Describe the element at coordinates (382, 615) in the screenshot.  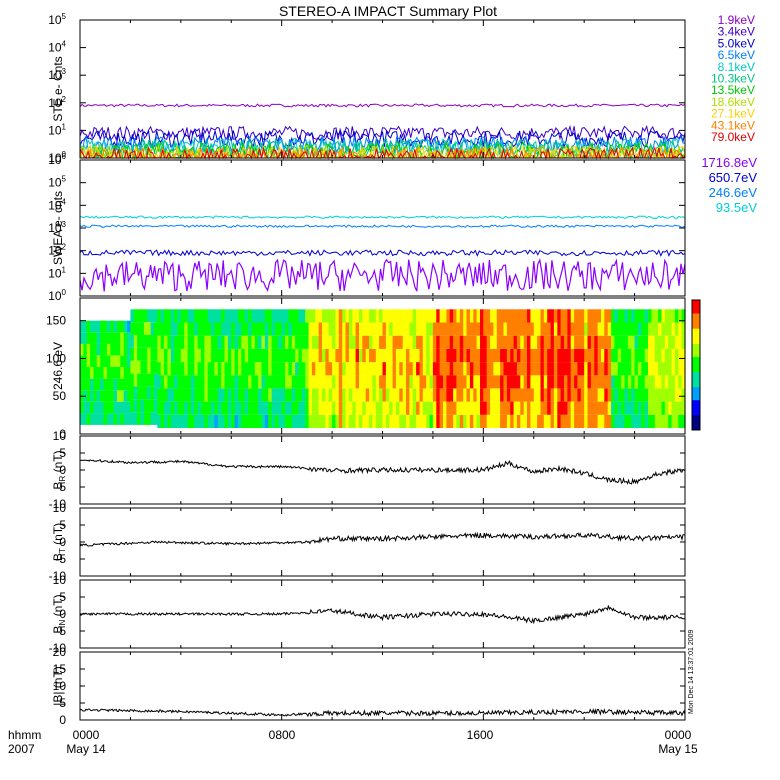
I see `field-trace` at that location.